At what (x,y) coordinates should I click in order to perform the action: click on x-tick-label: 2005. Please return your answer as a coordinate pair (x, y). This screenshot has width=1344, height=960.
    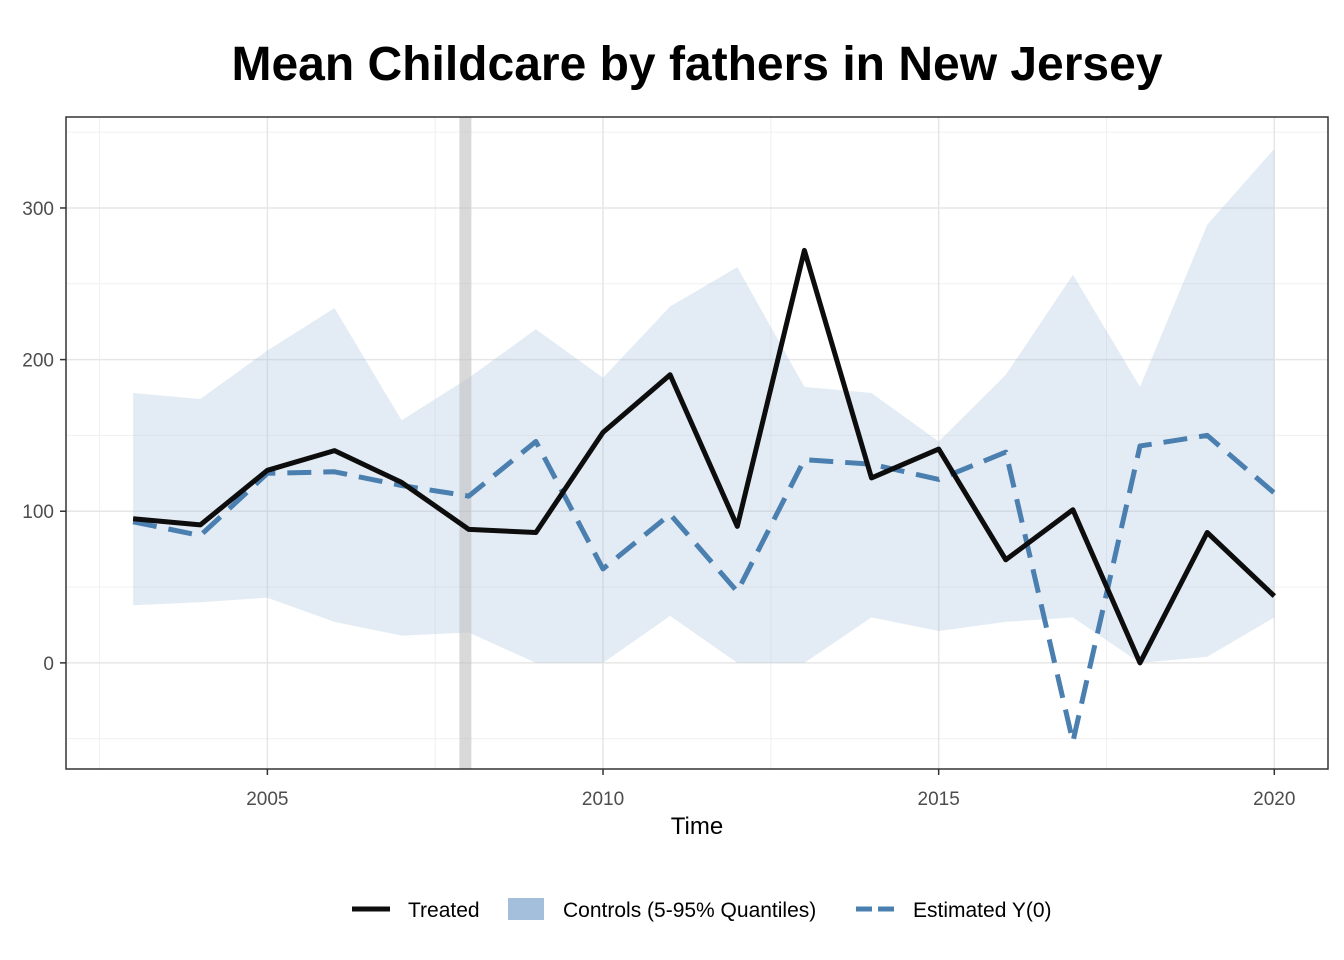
    Looking at the image, I should click on (267, 799).